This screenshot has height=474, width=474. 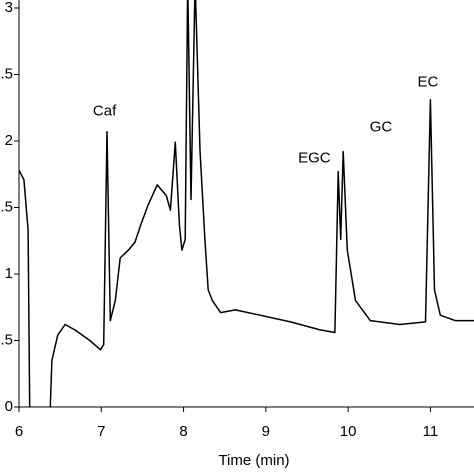 What do you see at coordinates (9, 8) in the screenshot?
I see `y-tick-label: 3` at bounding box center [9, 8].